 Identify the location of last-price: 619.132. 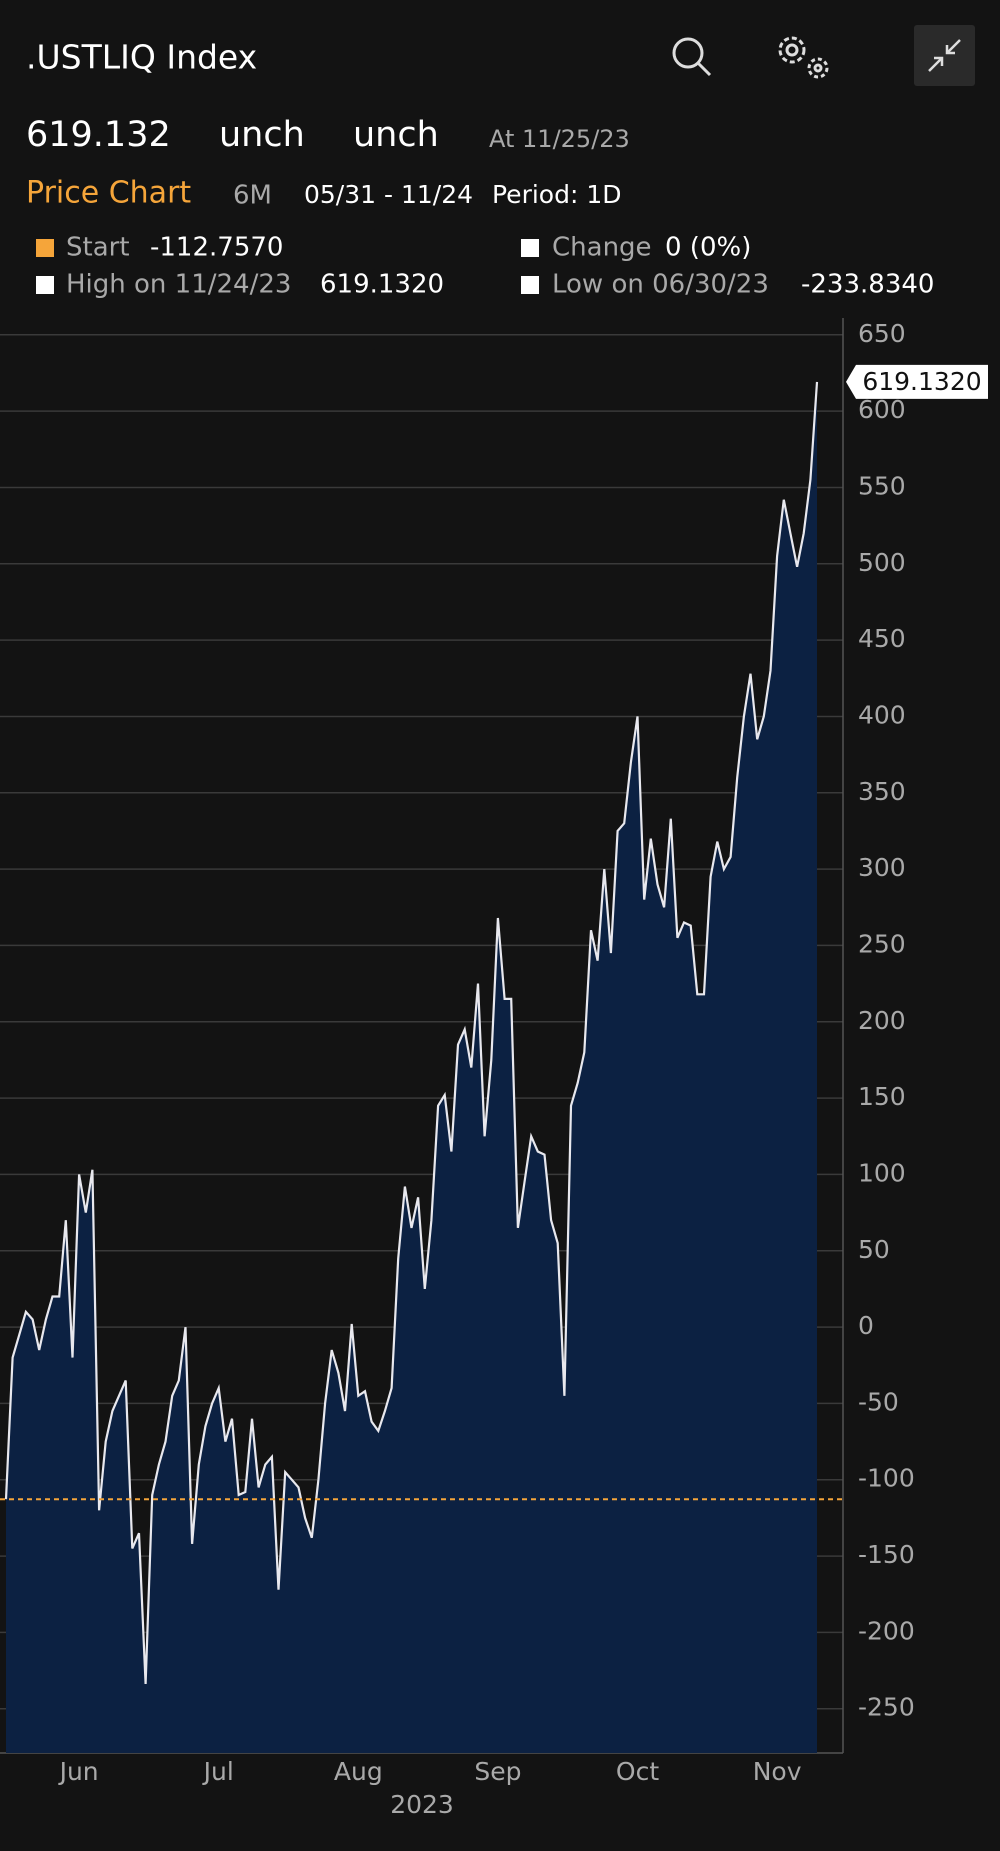
(98, 135).